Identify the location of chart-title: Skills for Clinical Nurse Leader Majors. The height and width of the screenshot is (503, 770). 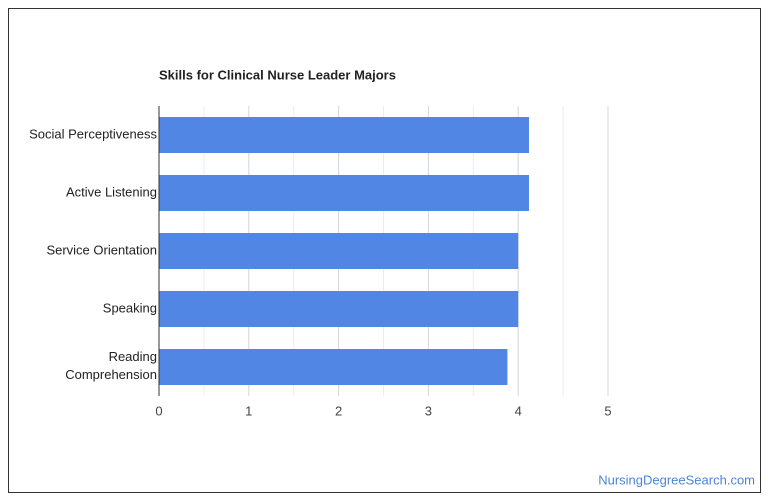
(277, 74).